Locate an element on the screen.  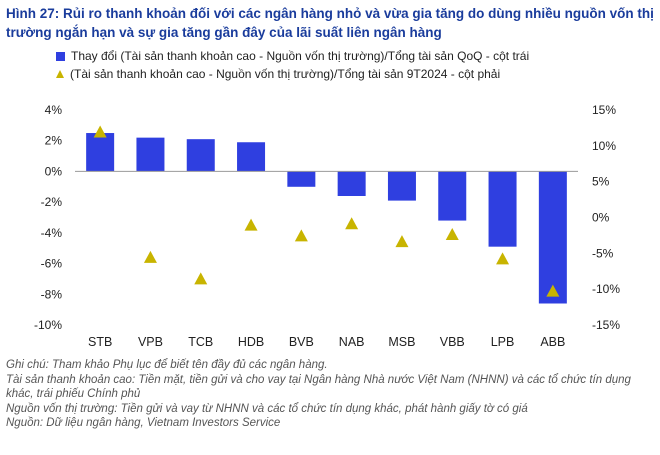
y-right-tick-label: 5% is located at coordinates (601, 182).